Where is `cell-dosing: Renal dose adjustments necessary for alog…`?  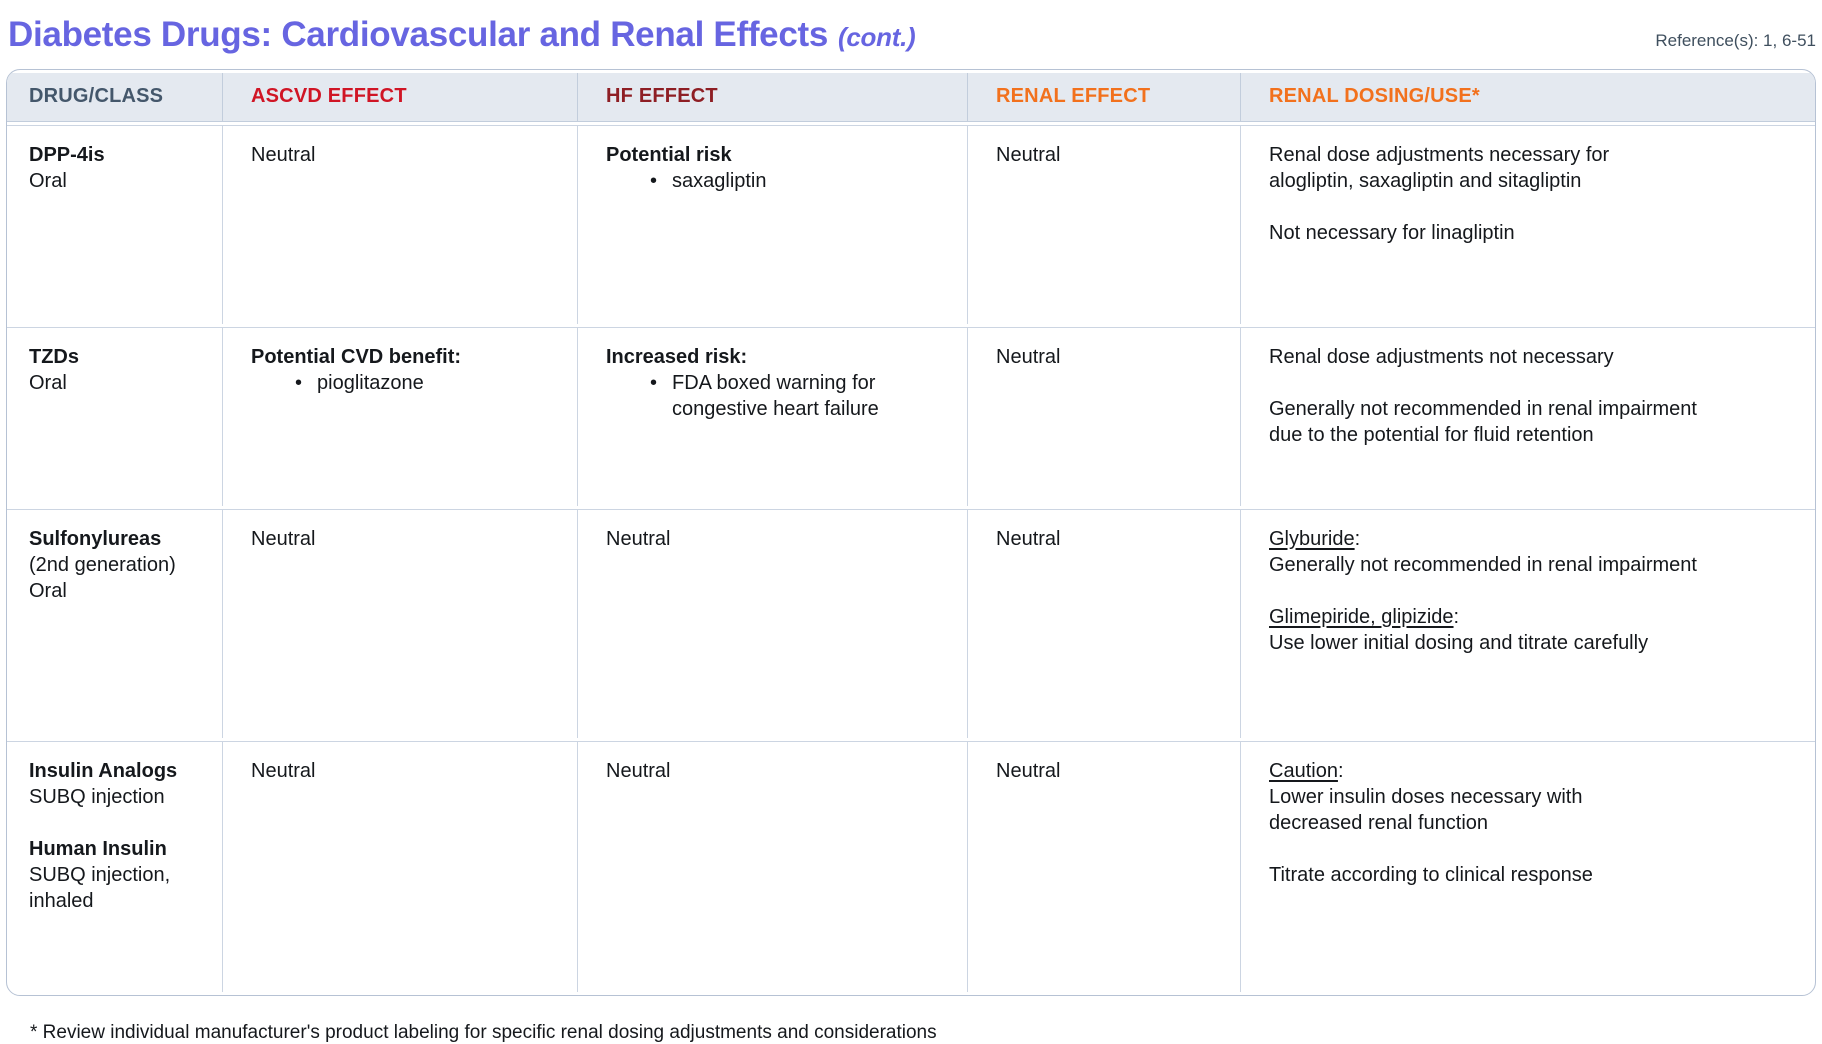
cell-dosing: Renal dose adjustments necessary for alog… is located at coordinates (1528, 224).